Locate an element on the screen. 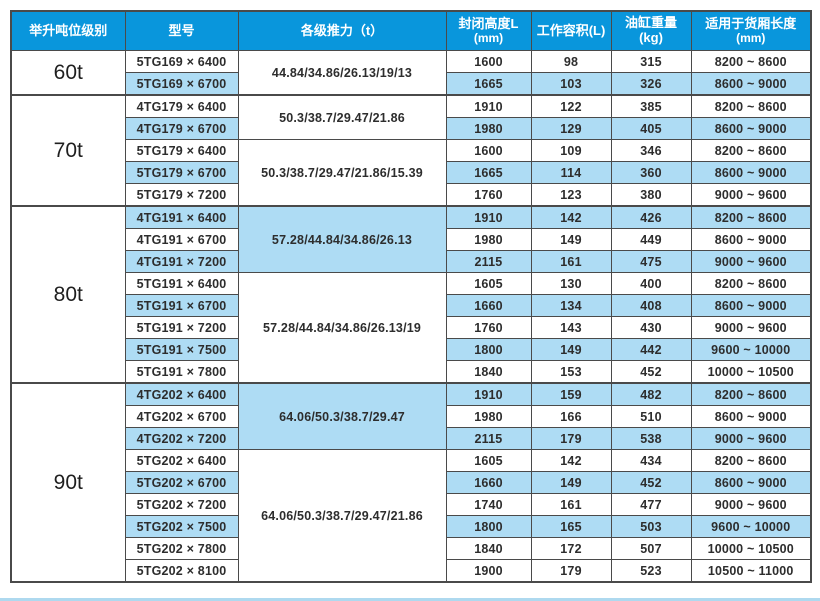 The width and height of the screenshot is (820, 601). model-cell: 5TG202 × 7500 is located at coordinates (181, 526).